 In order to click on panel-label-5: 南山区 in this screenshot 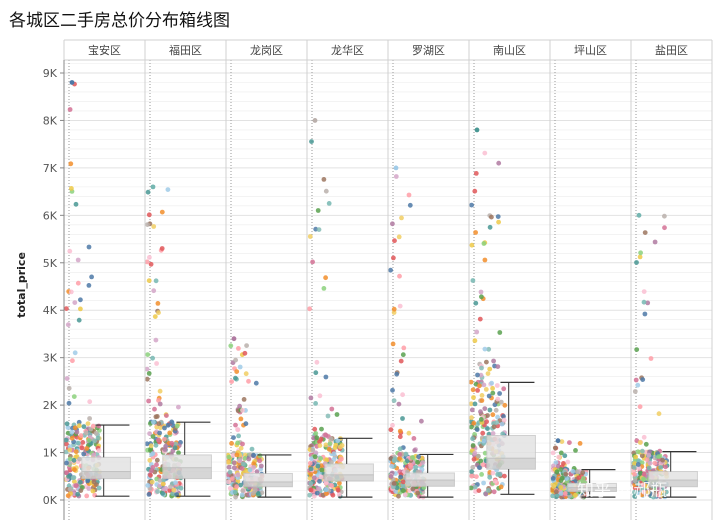, I will do `click(509, 50)`.